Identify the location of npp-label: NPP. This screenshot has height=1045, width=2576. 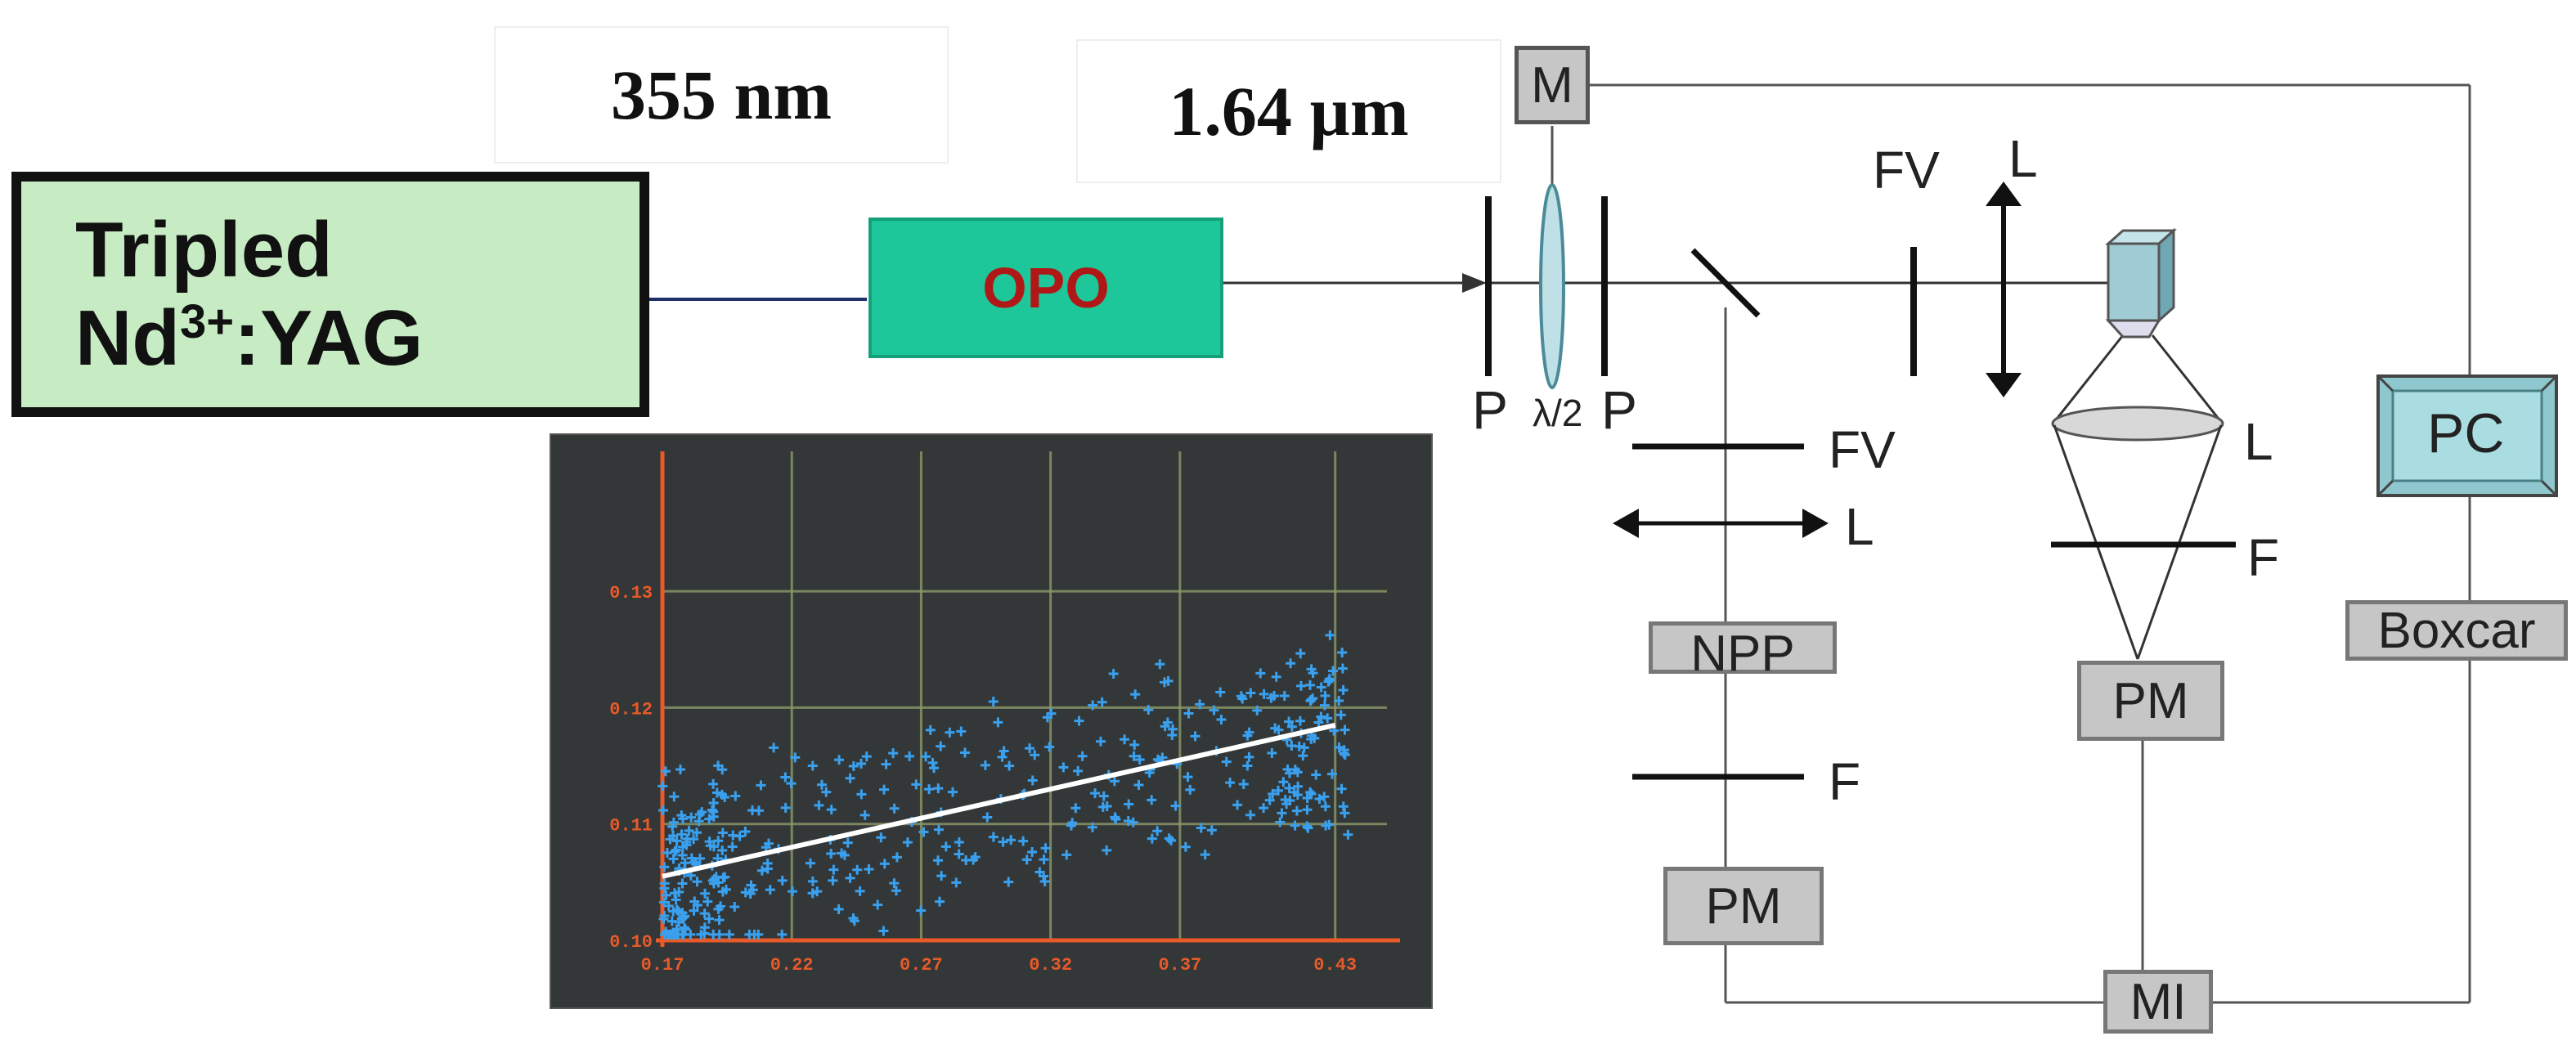
(1742, 653).